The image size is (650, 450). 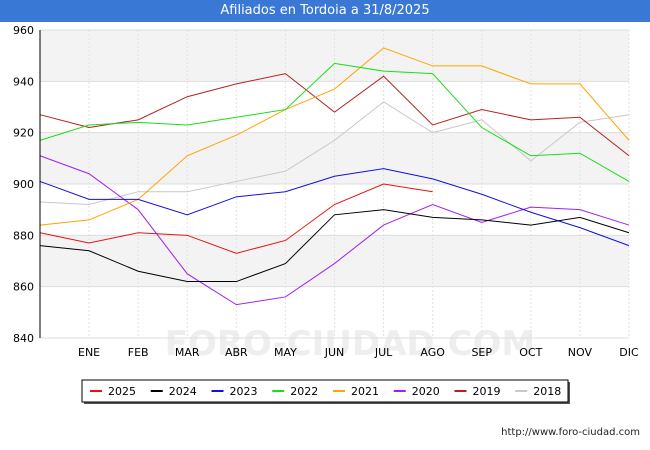 What do you see at coordinates (183, 391) in the screenshot?
I see `legend-label-2024: 2024` at bounding box center [183, 391].